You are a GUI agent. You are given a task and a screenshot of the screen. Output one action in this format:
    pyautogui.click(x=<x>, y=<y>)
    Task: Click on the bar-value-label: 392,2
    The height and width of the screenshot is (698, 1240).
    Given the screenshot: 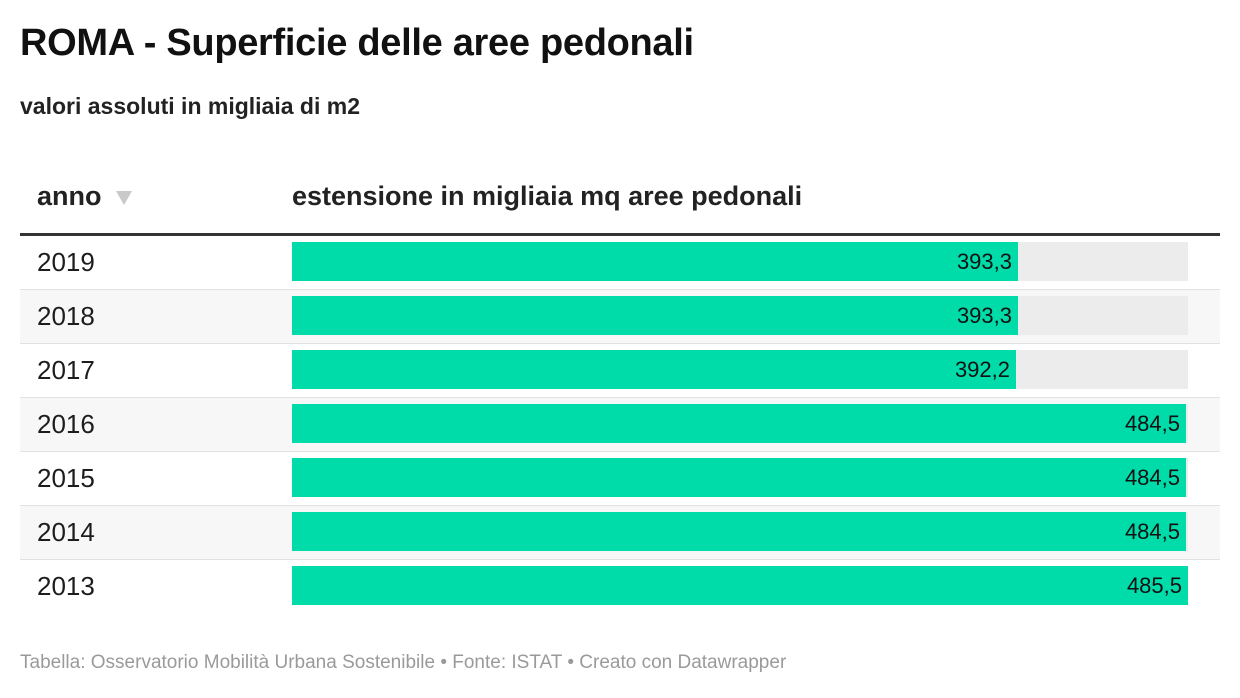 What is the action you would take?
    pyautogui.click(x=982, y=369)
    